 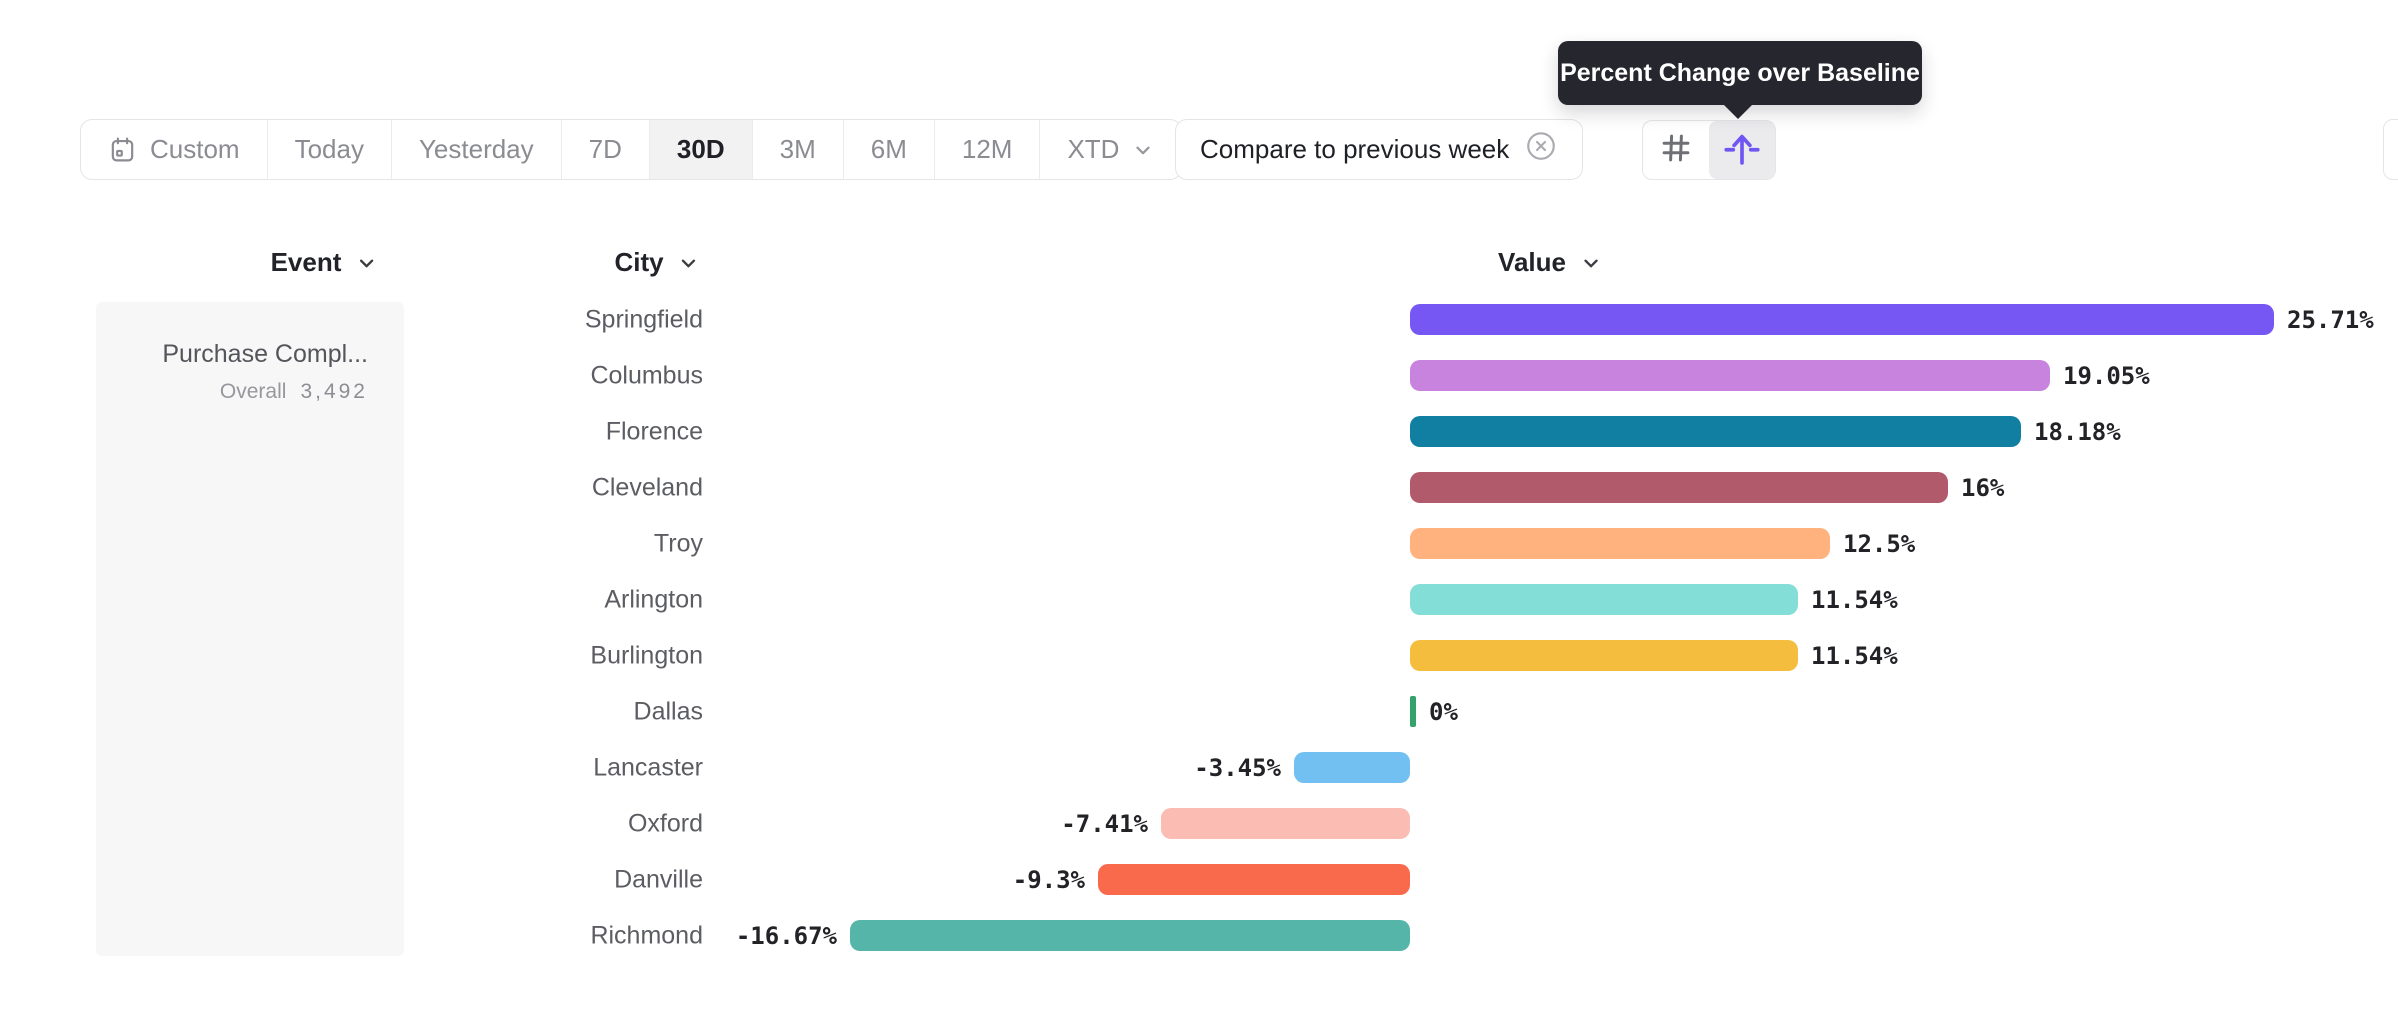 I want to click on compare-button: Compare to previous week, so click(x=1379, y=149).